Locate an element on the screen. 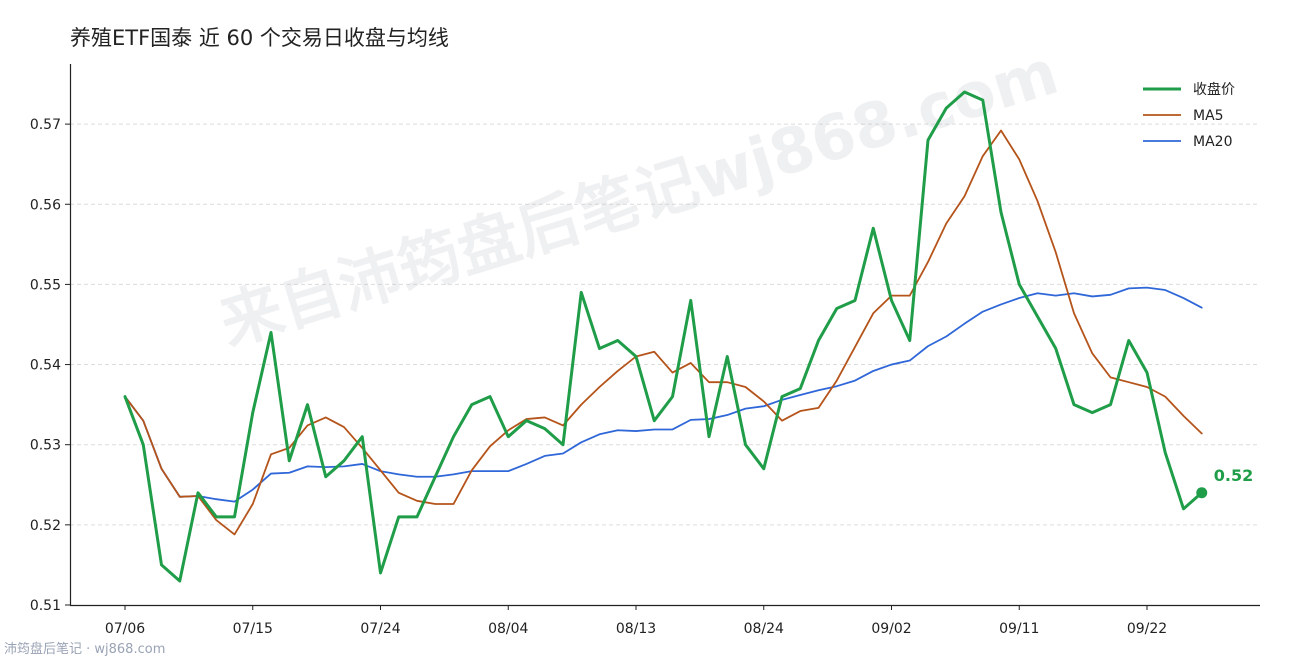 Image resolution: width=1290 pixels, height=660 pixels. x-tick-label: 09/02 is located at coordinates (891, 629).